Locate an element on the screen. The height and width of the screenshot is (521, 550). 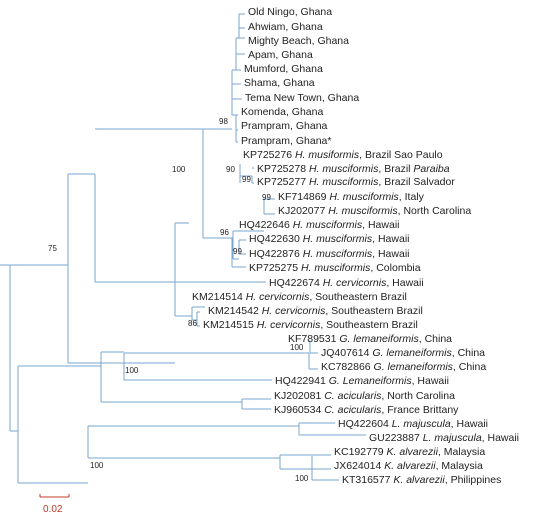
leaf-location: , Italy is located at coordinates (412, 197).